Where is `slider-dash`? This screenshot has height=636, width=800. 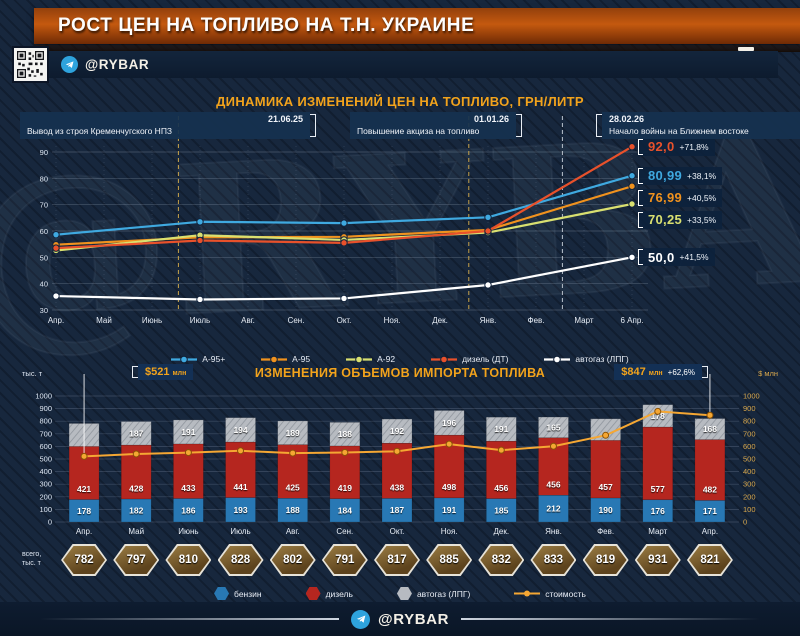 slider-dash is located at coordinates (746, 49).